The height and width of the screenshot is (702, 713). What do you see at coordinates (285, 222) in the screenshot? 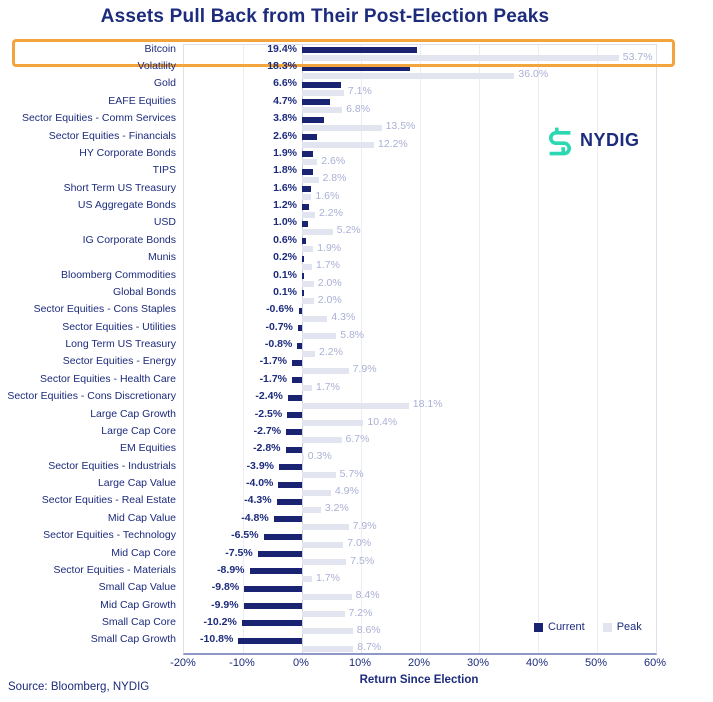
I see `current-value-label: 1.0%` at bounding box center [285, 222].